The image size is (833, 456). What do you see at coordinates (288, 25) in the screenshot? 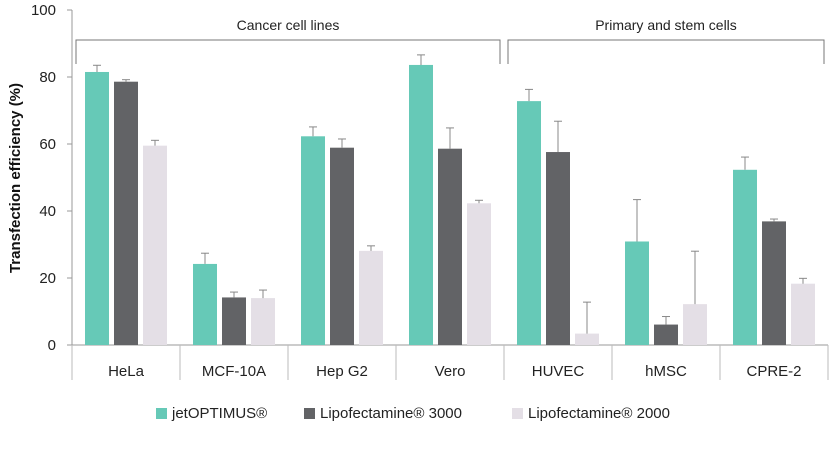
I see `group-label: Cancer cell lines` at bounding box center [288, 25].